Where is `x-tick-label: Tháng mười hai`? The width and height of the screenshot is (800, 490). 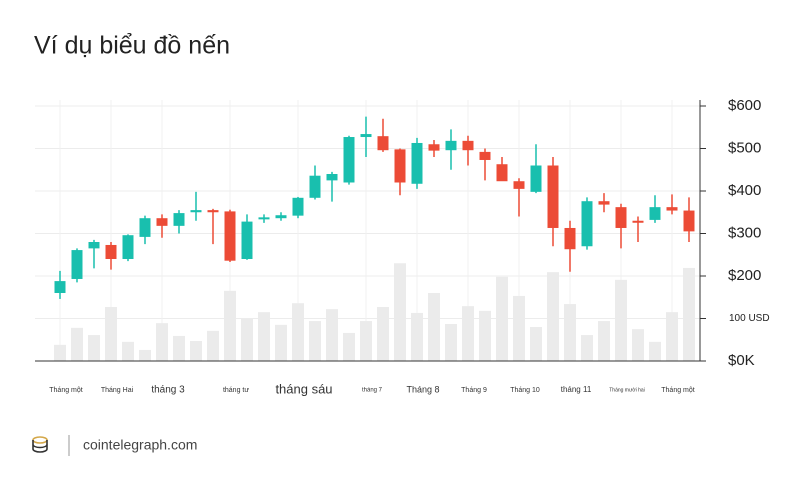 x-tick-label: Tháng mười hai is located at coordinates (627, 390).